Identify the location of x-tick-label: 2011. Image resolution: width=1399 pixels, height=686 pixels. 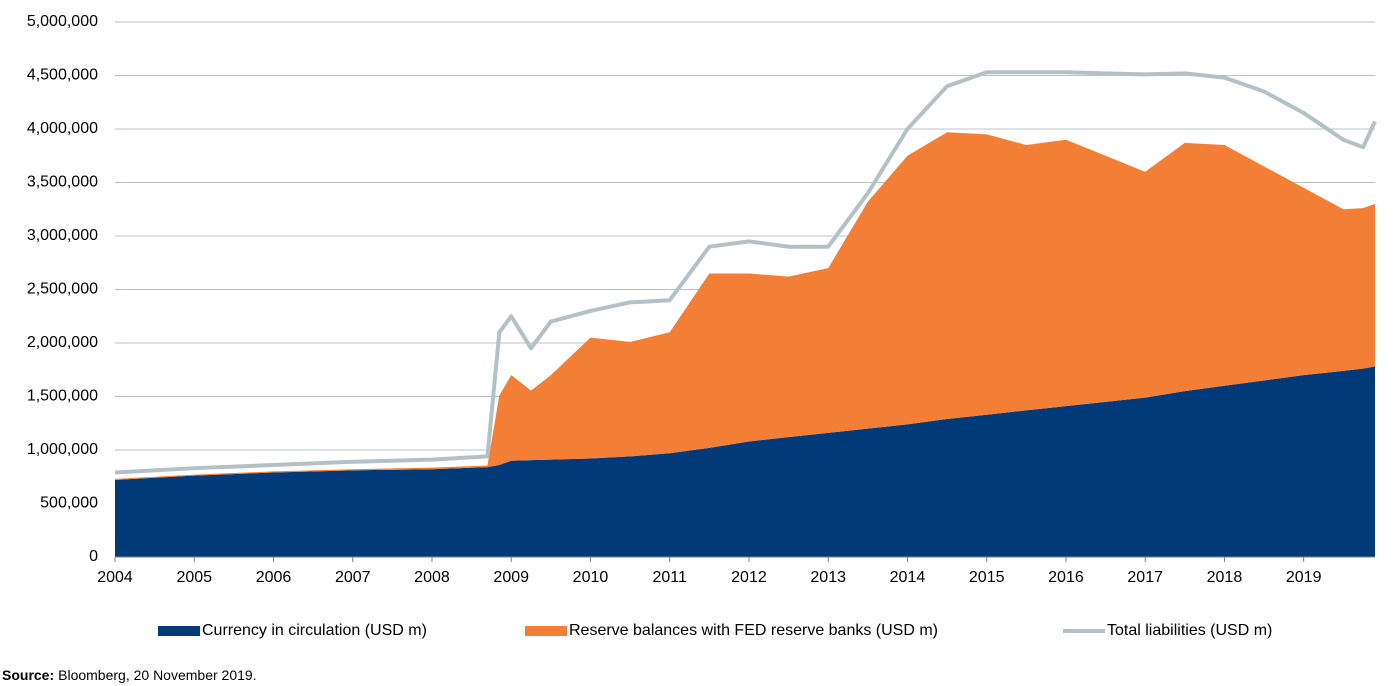
(670, 577).